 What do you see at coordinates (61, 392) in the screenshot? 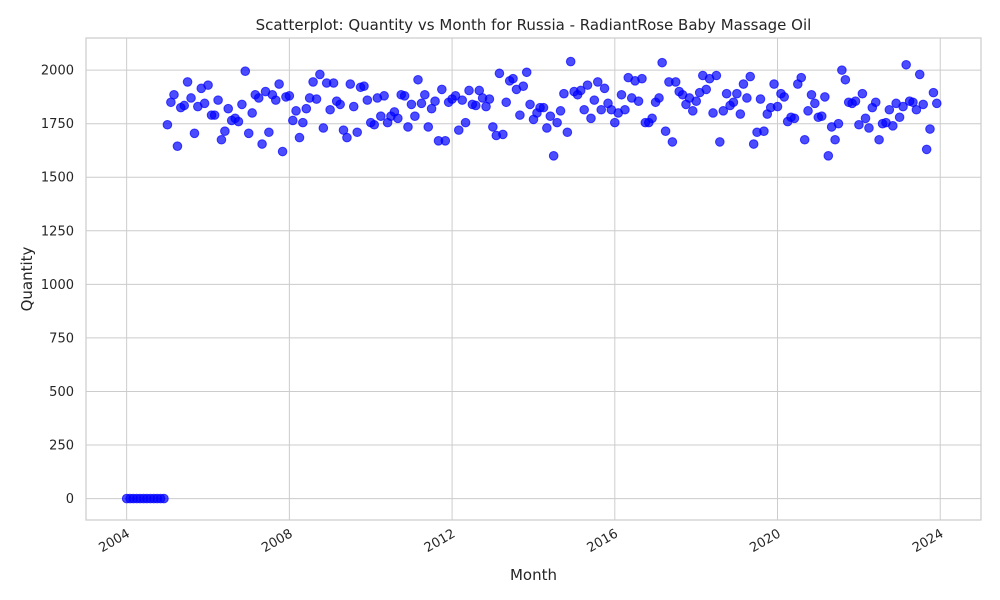
I see `y-tick-label: 500` at bounding box center [61, 392].